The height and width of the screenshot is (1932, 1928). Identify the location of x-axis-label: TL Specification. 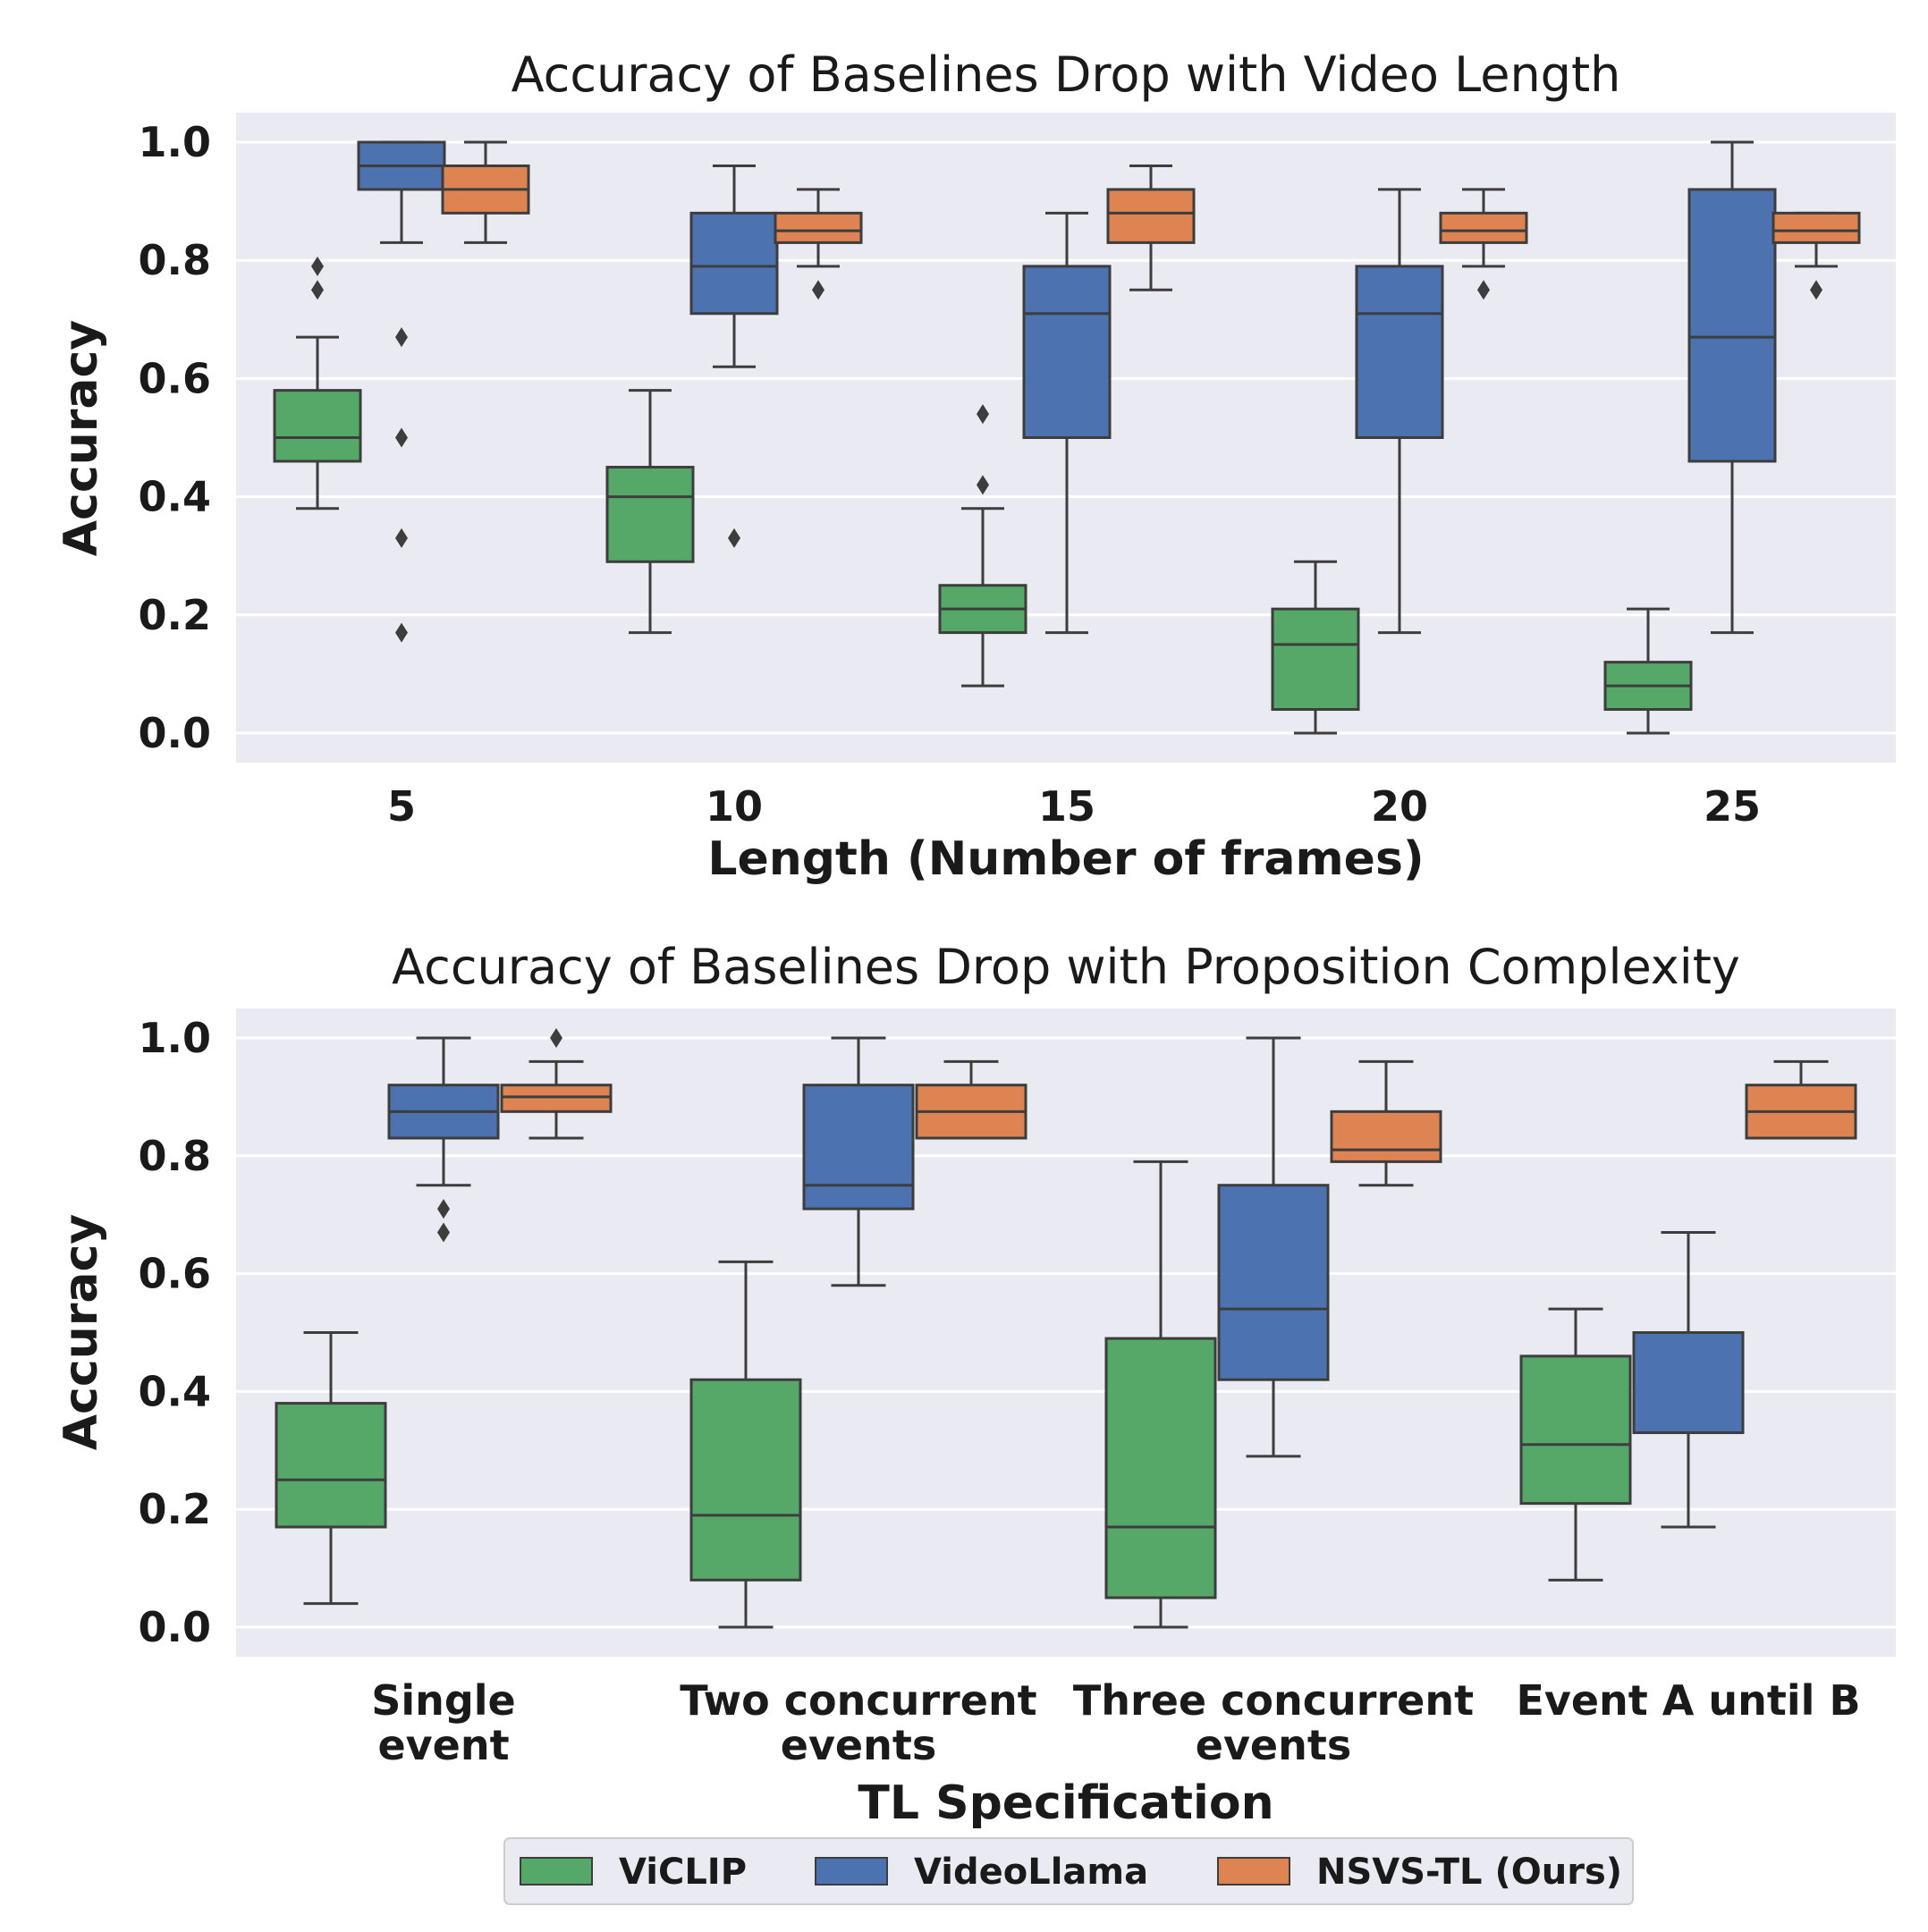
(1065, 1803).